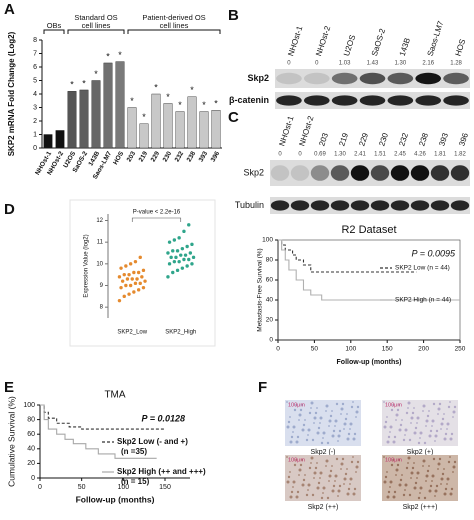 The height and width of the screenshot is (520, 474). Describe the element at coordinates (98, 431) in the screenshot. I see `survival-curve` at that location.